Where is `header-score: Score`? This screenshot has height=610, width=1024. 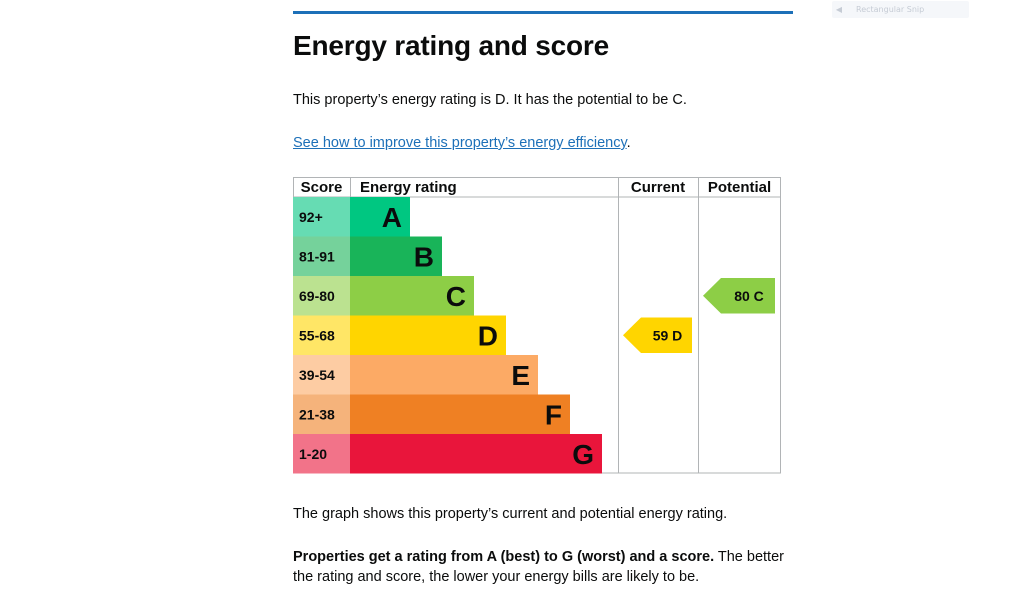 header-score: Score is located at coordinates (322, 187).